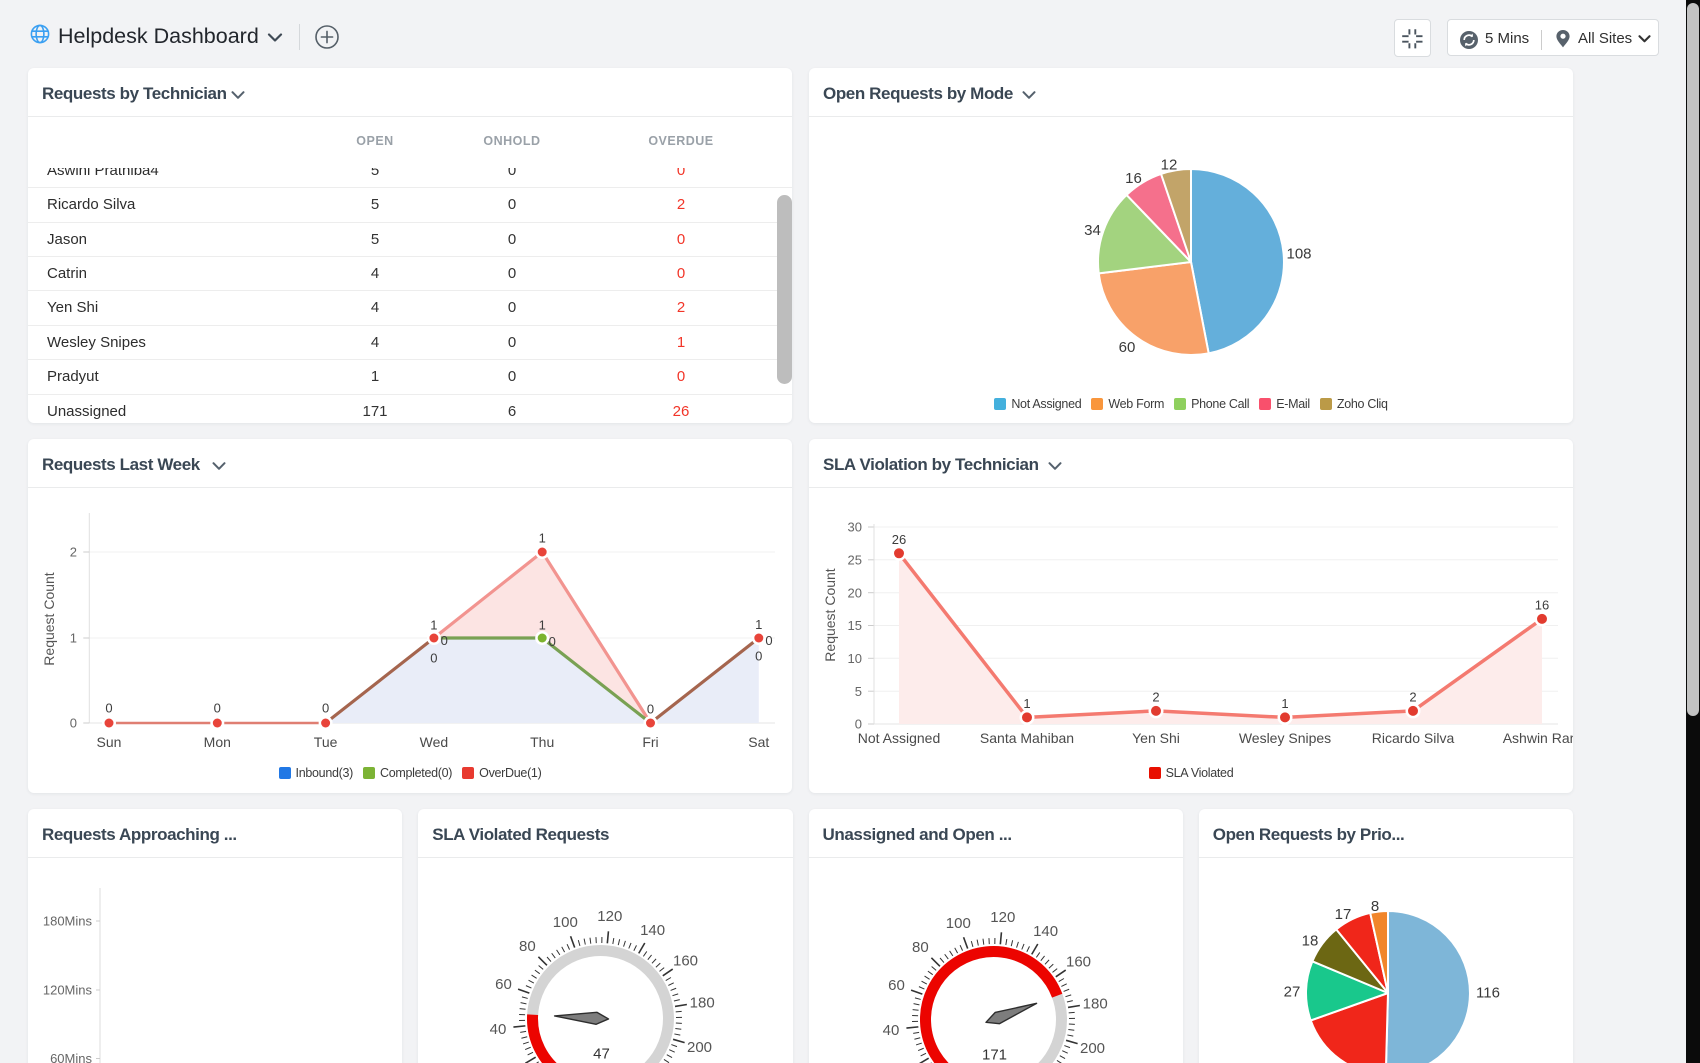 The width and height of the screenshot is (1700, 1063). Describe the element at coordinates (68, 990) in the screenshot. I see `svg-text: 120Mins` at that location.